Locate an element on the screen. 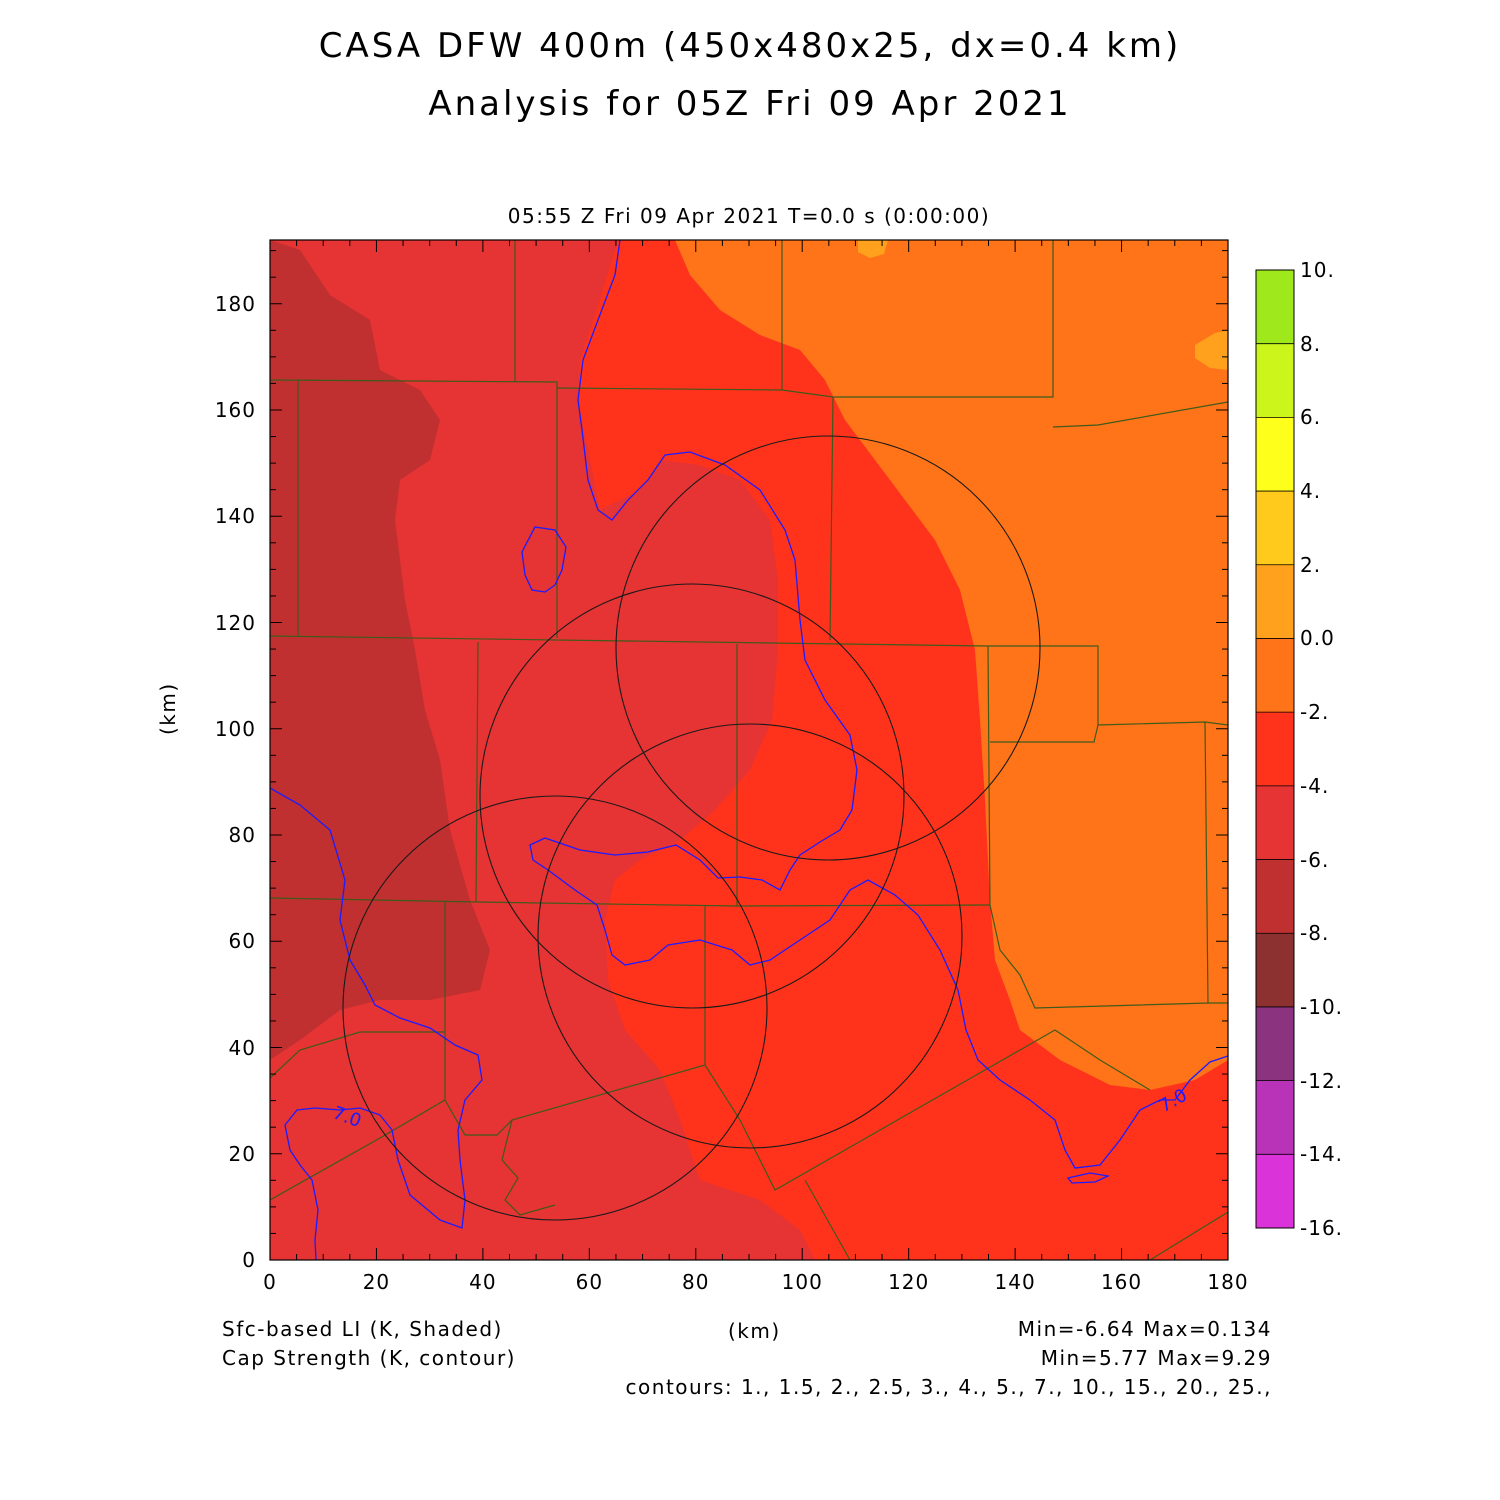  x-tick-label: 0 is located at coordinates (270, 1282).